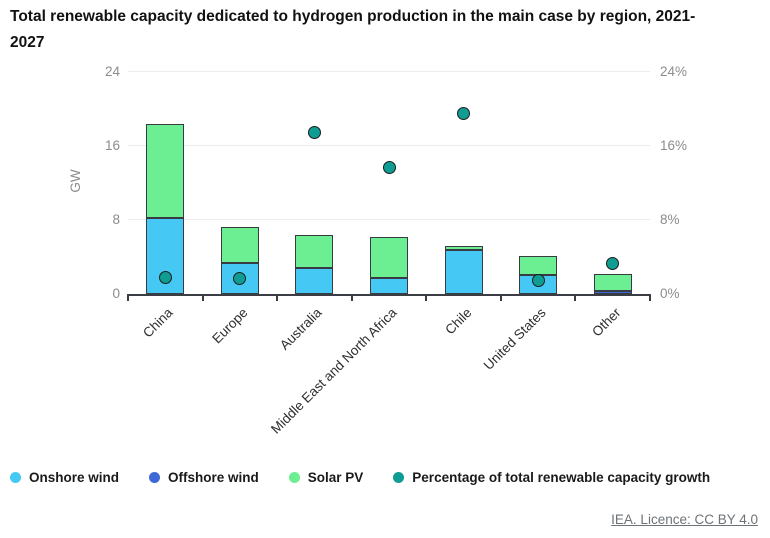 This screenshot has height=538, width=770. I want to click on legend-swatch-percentage-of-total-renewable-capacity-growth-icon, so click(399, 477).